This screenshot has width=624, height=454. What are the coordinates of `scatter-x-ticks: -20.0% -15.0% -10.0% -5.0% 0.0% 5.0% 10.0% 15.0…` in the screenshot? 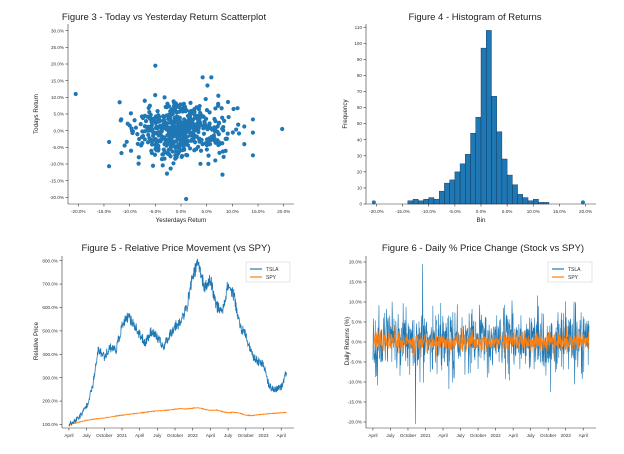 It's located at (180, 209).